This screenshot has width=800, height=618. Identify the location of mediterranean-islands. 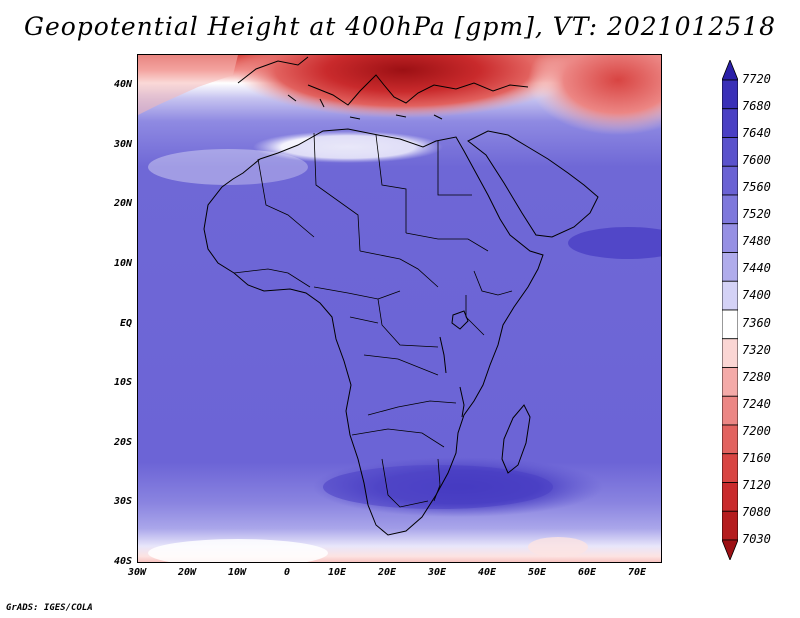
(365, 107).